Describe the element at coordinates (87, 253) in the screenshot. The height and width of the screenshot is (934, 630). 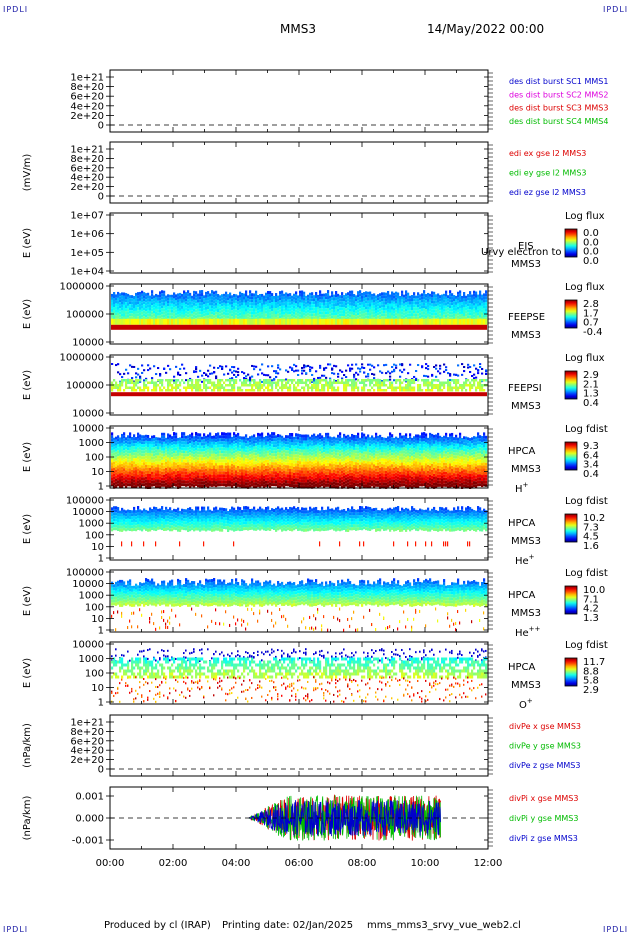
I see `y-tick-label: 1e+05` at that location.